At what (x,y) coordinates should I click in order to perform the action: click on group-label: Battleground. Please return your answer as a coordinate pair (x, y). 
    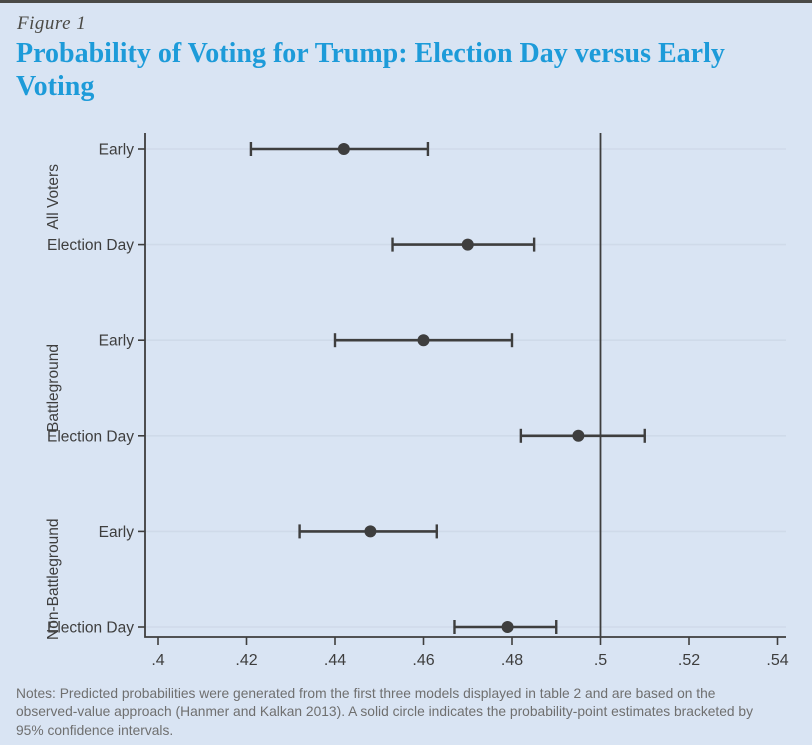
    Looking at the image, I should click on (53, 388).